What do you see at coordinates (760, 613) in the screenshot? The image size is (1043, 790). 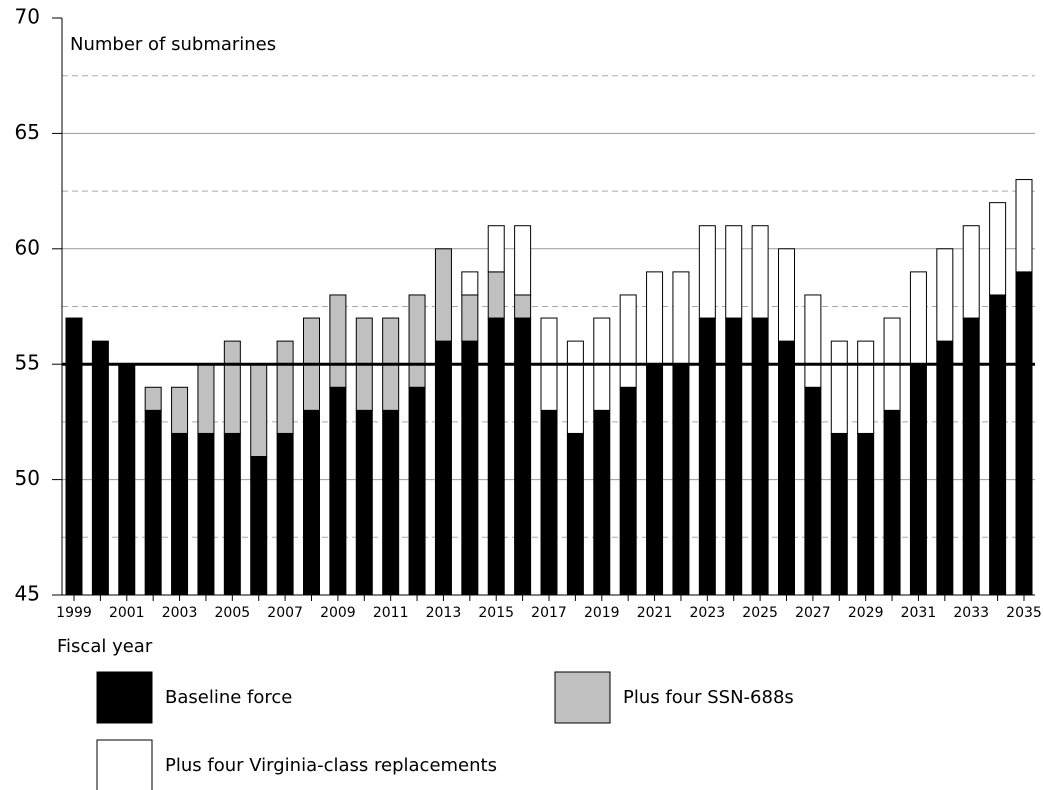 I see `x-tick-label: 2025` at bounding box center [760, 613].